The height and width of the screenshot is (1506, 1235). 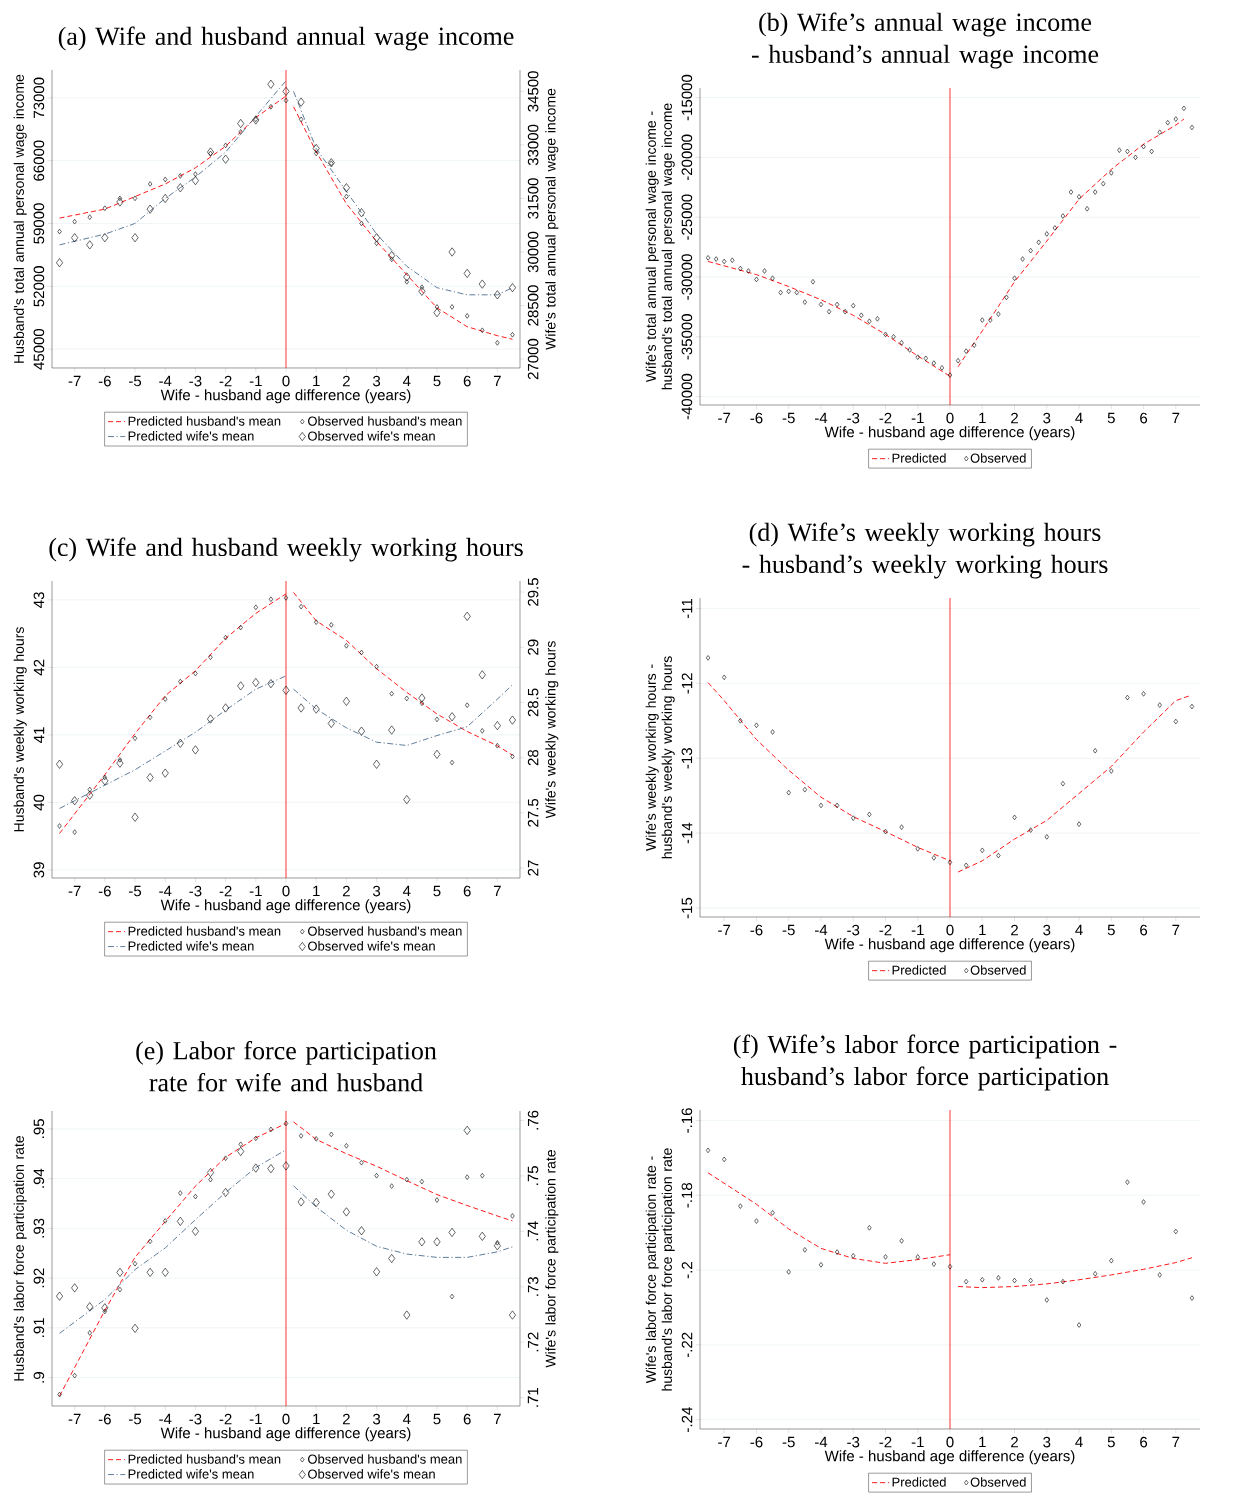 I want to click on chart-title: (b) Wife’s annual wage income - husband’s annual wage income, so click(x=925, y=40).